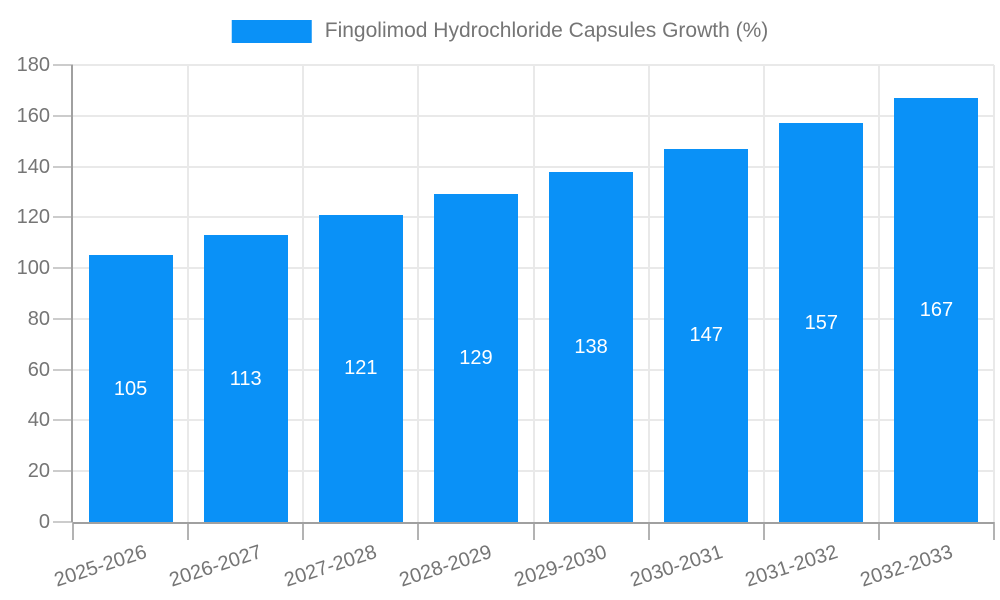  What do you see at coordinates (72, 293) in the screenshot?
I see `y-axis-line` at bounding box center [72, 293].